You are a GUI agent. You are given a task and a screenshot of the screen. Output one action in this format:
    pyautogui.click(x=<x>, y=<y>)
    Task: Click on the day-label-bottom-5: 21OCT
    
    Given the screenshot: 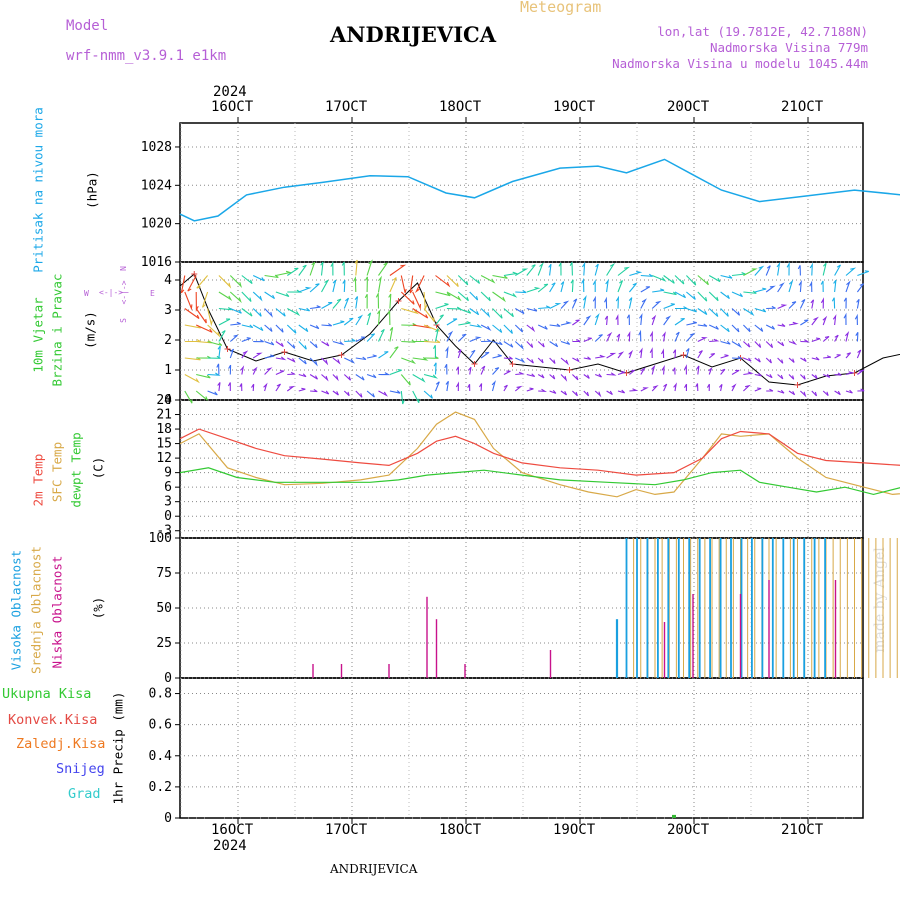 What is the action you would take?
    pyautogui.click(x=802, y=830)
    